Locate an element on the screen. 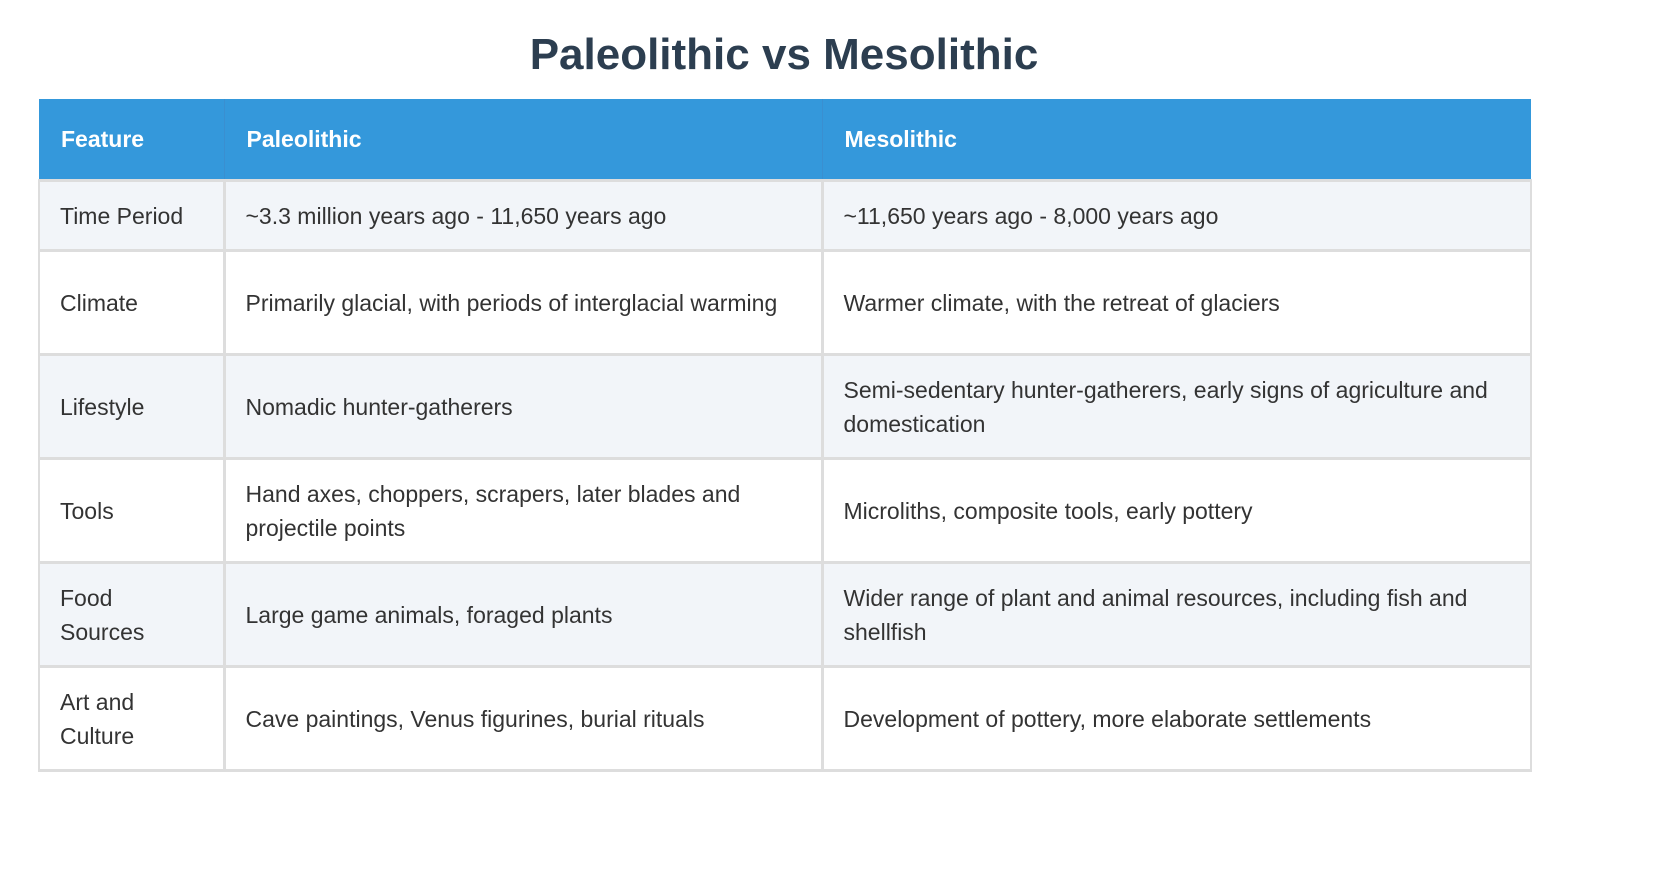  feature-cell: Time Period is located at coordinates (132, 215).